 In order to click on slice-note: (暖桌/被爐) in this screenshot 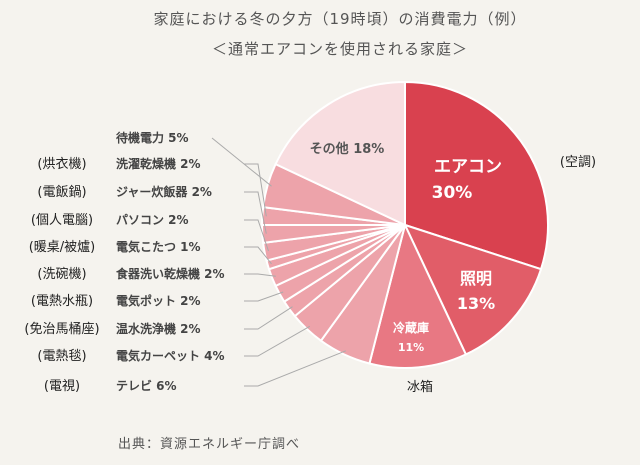, I will do `click(62, 247)`.